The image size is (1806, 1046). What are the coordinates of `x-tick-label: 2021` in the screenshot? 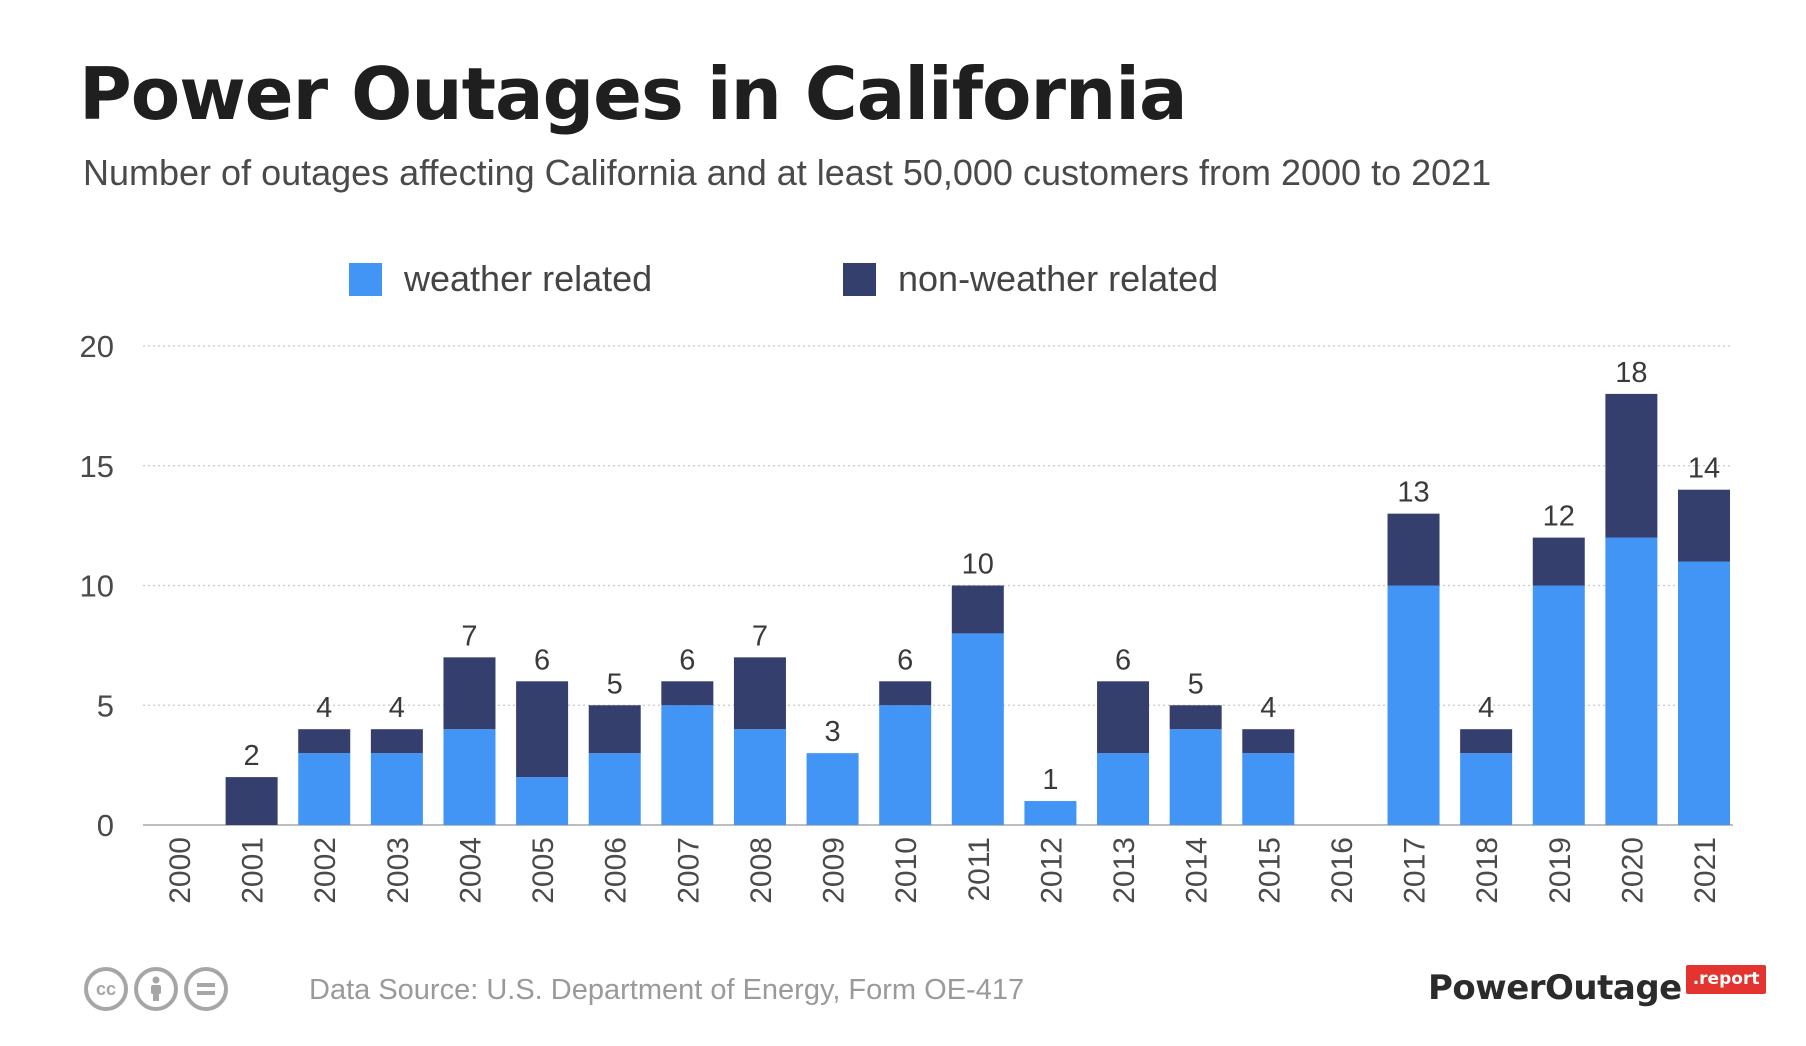 It's located at (1705, 870).